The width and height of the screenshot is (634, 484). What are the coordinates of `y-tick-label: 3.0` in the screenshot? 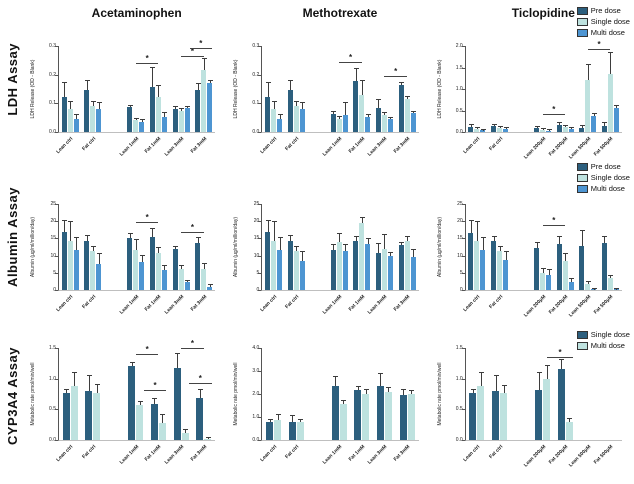 It's located at (251, 371).